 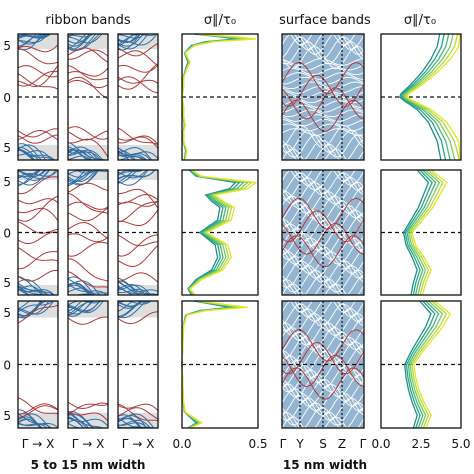 I want to click on cond1-panel-frame, so click(x=220, y=97).